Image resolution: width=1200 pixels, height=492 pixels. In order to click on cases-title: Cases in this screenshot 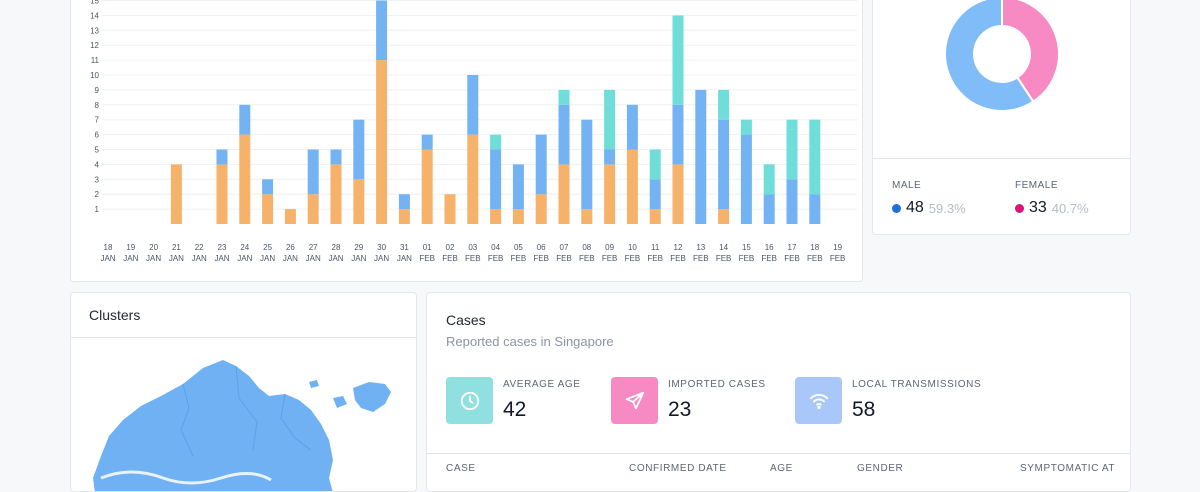, I will do `click(466, 320)`.